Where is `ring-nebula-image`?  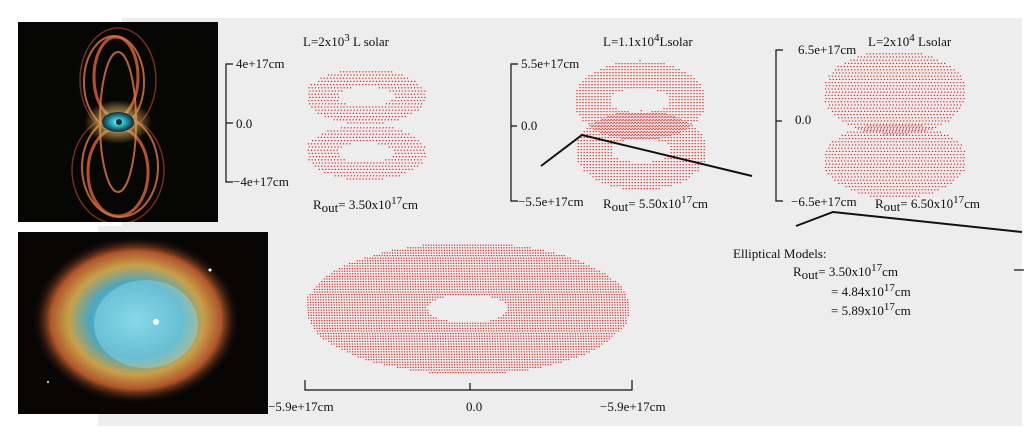
ring-nebula-image is located at coordinates (143, 323).